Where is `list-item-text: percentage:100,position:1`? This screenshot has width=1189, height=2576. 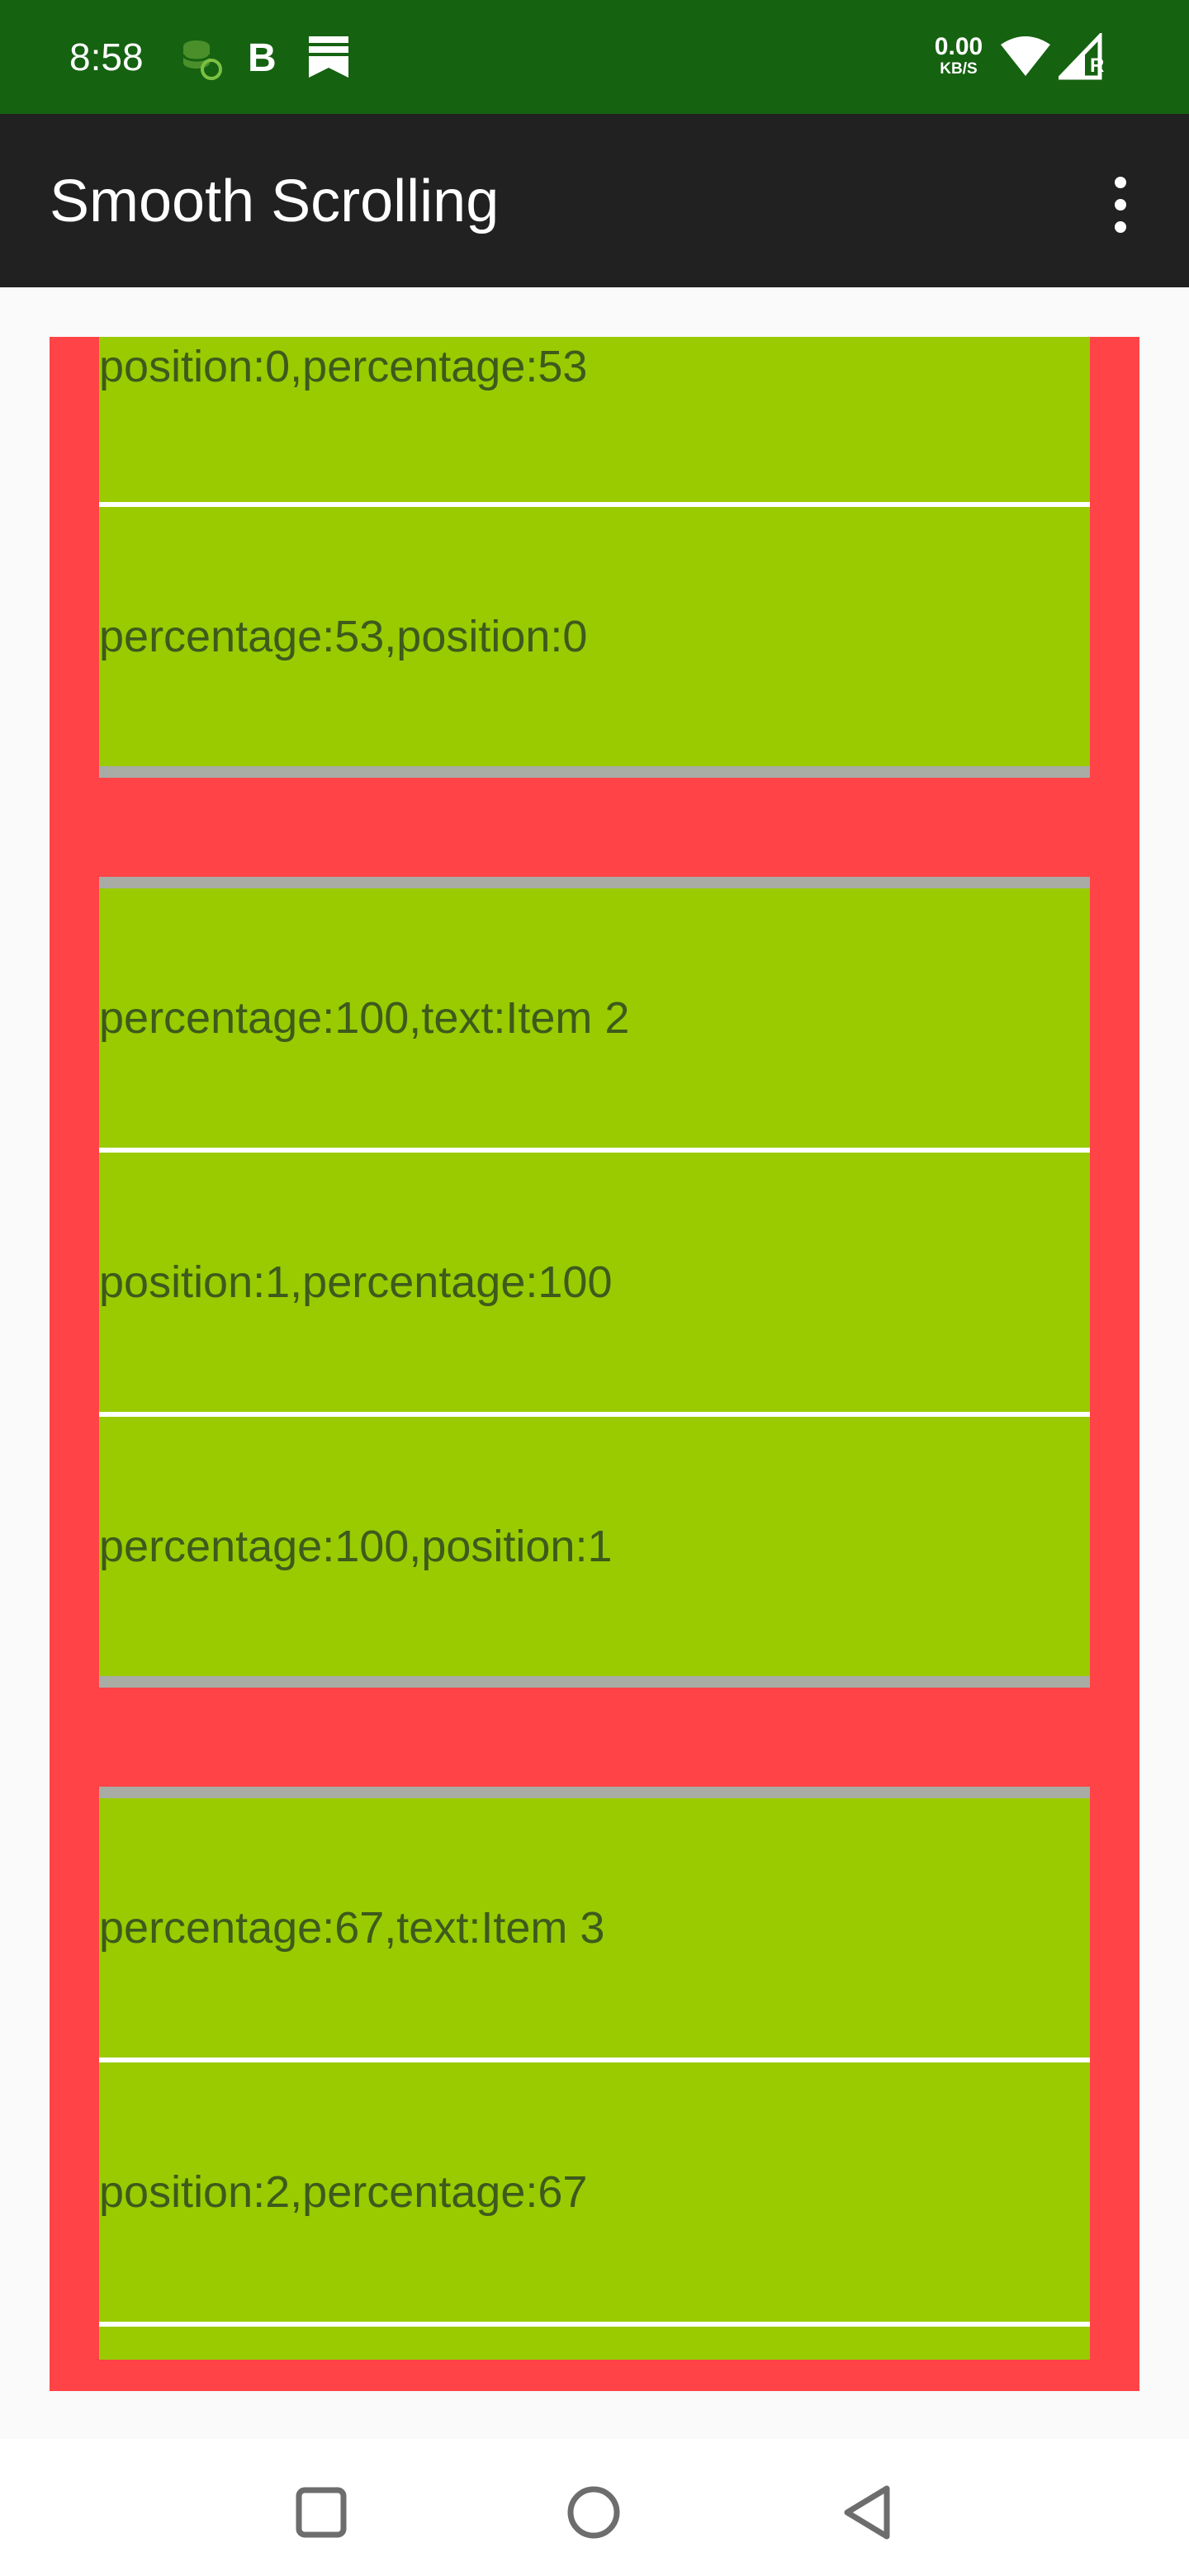 list-item-text: percentage:100,position:1 is located at coordinates (356, 1546).